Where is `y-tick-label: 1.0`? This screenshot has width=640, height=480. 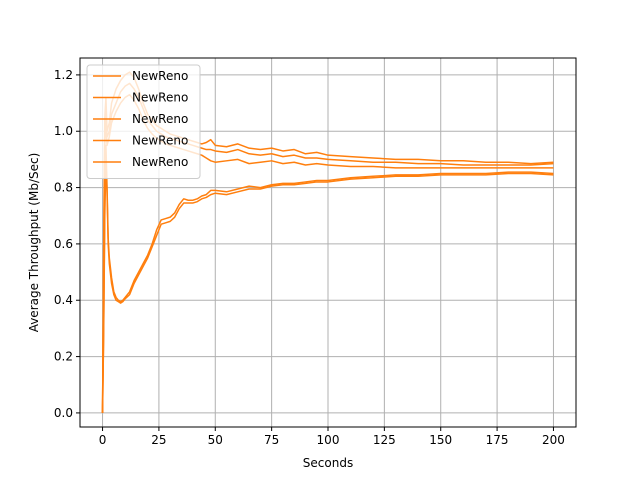
y-tick-label: 1.0 is located at coordinates (63, 131).